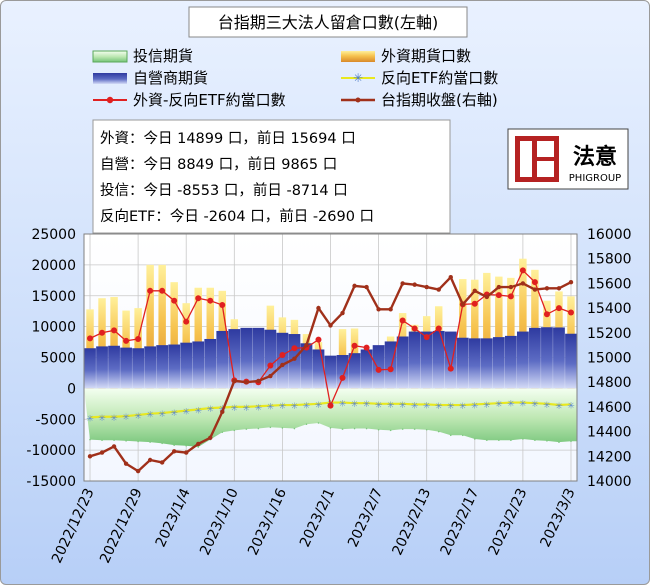 The width and height of the screenshot is (650, 585). What do you see at coordinates (609, 260) in the screenshot?
I see `y-right-tick: 15800` at bounding box center [609, 260].